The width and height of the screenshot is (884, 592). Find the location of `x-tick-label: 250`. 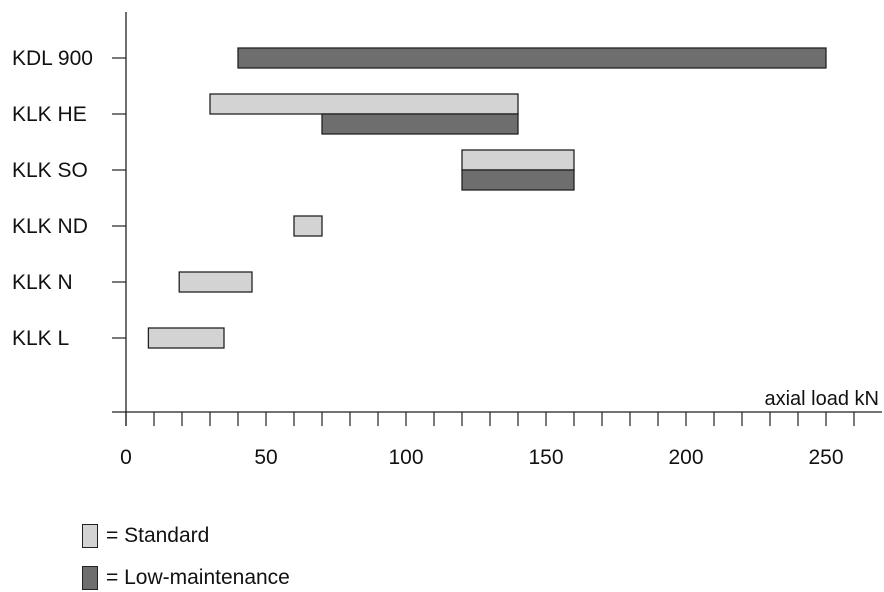

x-tick-label: 250 is located at coordinates (825, 457).